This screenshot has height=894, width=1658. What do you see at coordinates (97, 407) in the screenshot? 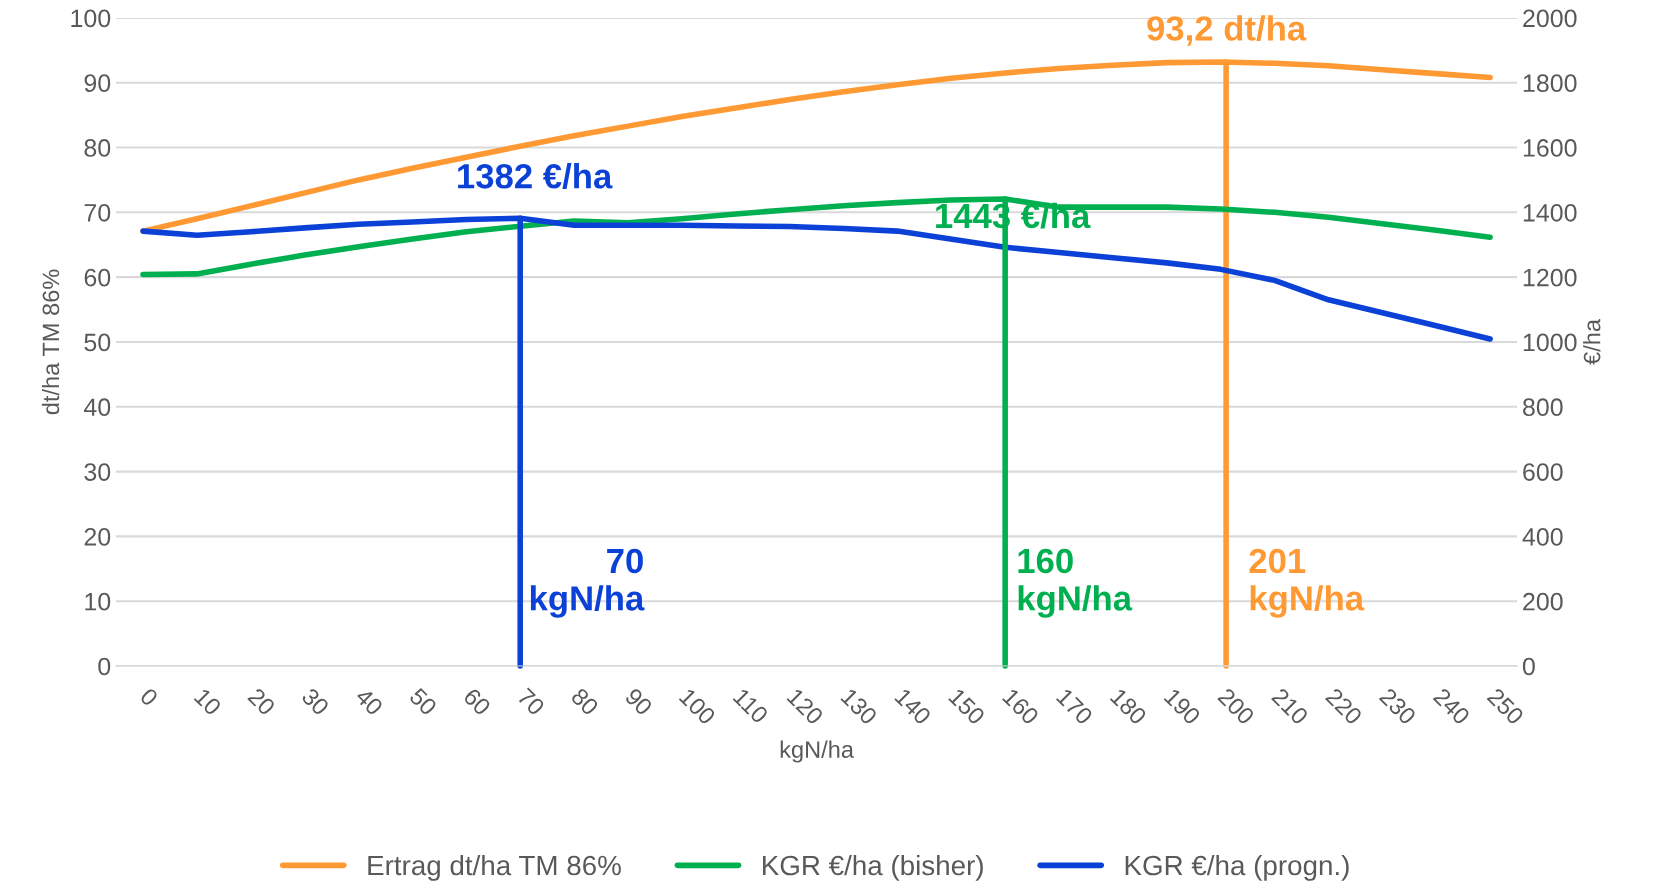
I see `y-tick-label: 40` at bounding box center [97, 407].